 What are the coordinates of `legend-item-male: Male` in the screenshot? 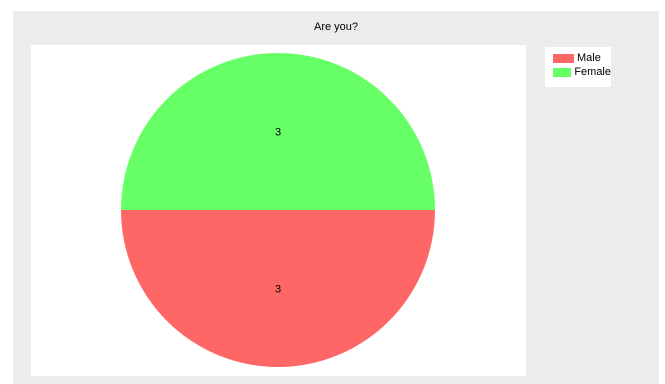 It's located at (582, 58).